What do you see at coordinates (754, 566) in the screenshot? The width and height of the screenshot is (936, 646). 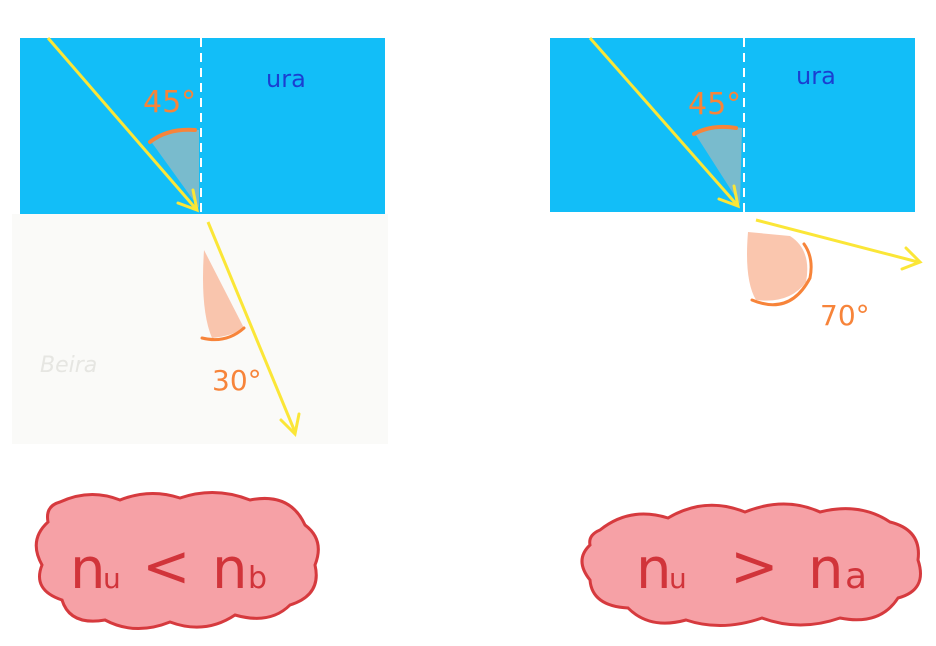 I see `right-formula-operator: >` at bounding box center [754, 566].